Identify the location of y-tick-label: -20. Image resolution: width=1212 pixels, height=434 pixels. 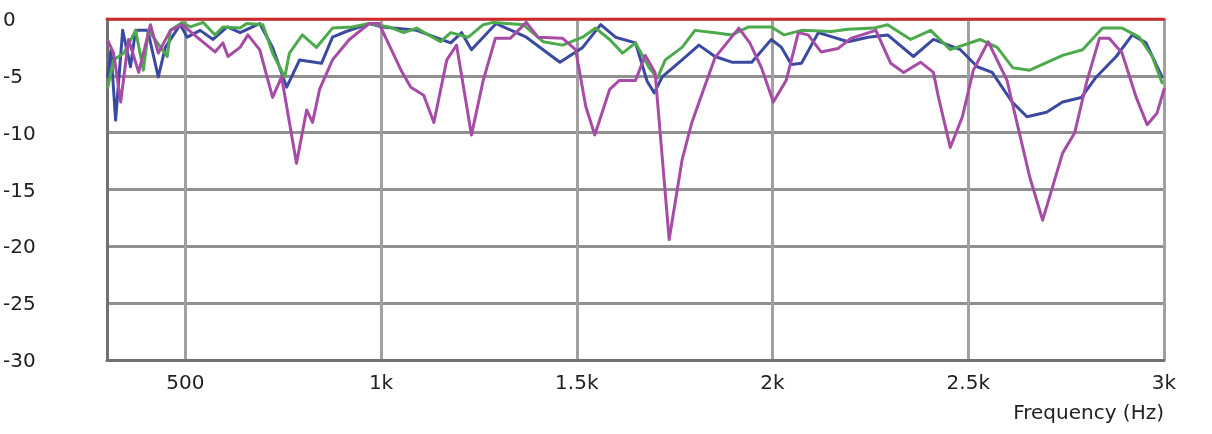
(19, 246).